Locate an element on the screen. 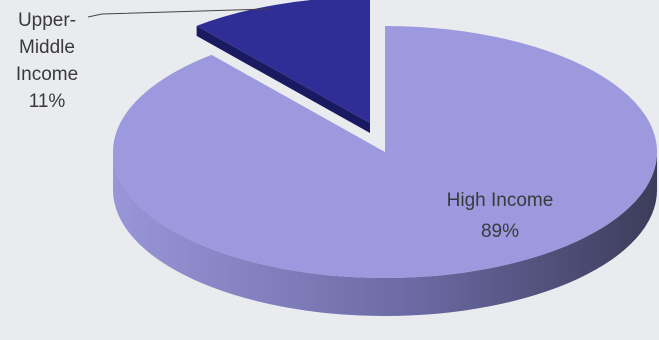 The width and height of the screenshot is (659, 340). high-income-percent-label: 89% is located at coordinates (500, 231).